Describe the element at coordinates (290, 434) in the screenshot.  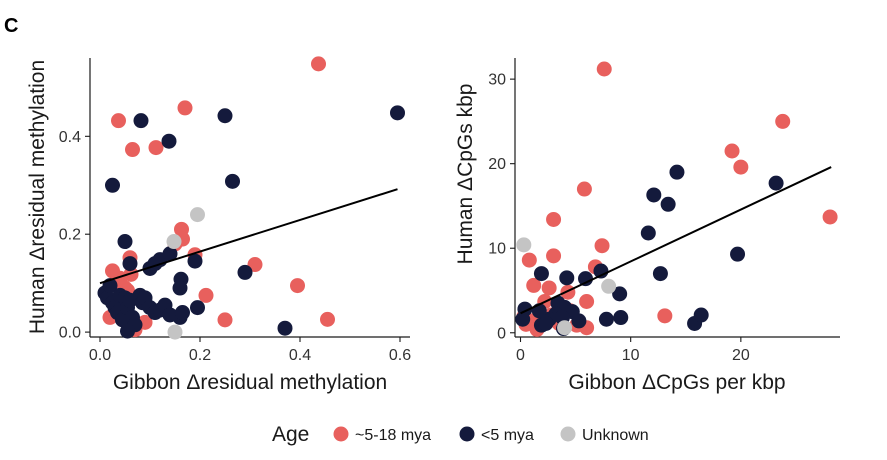
I see `legend-title: Age` at that location.